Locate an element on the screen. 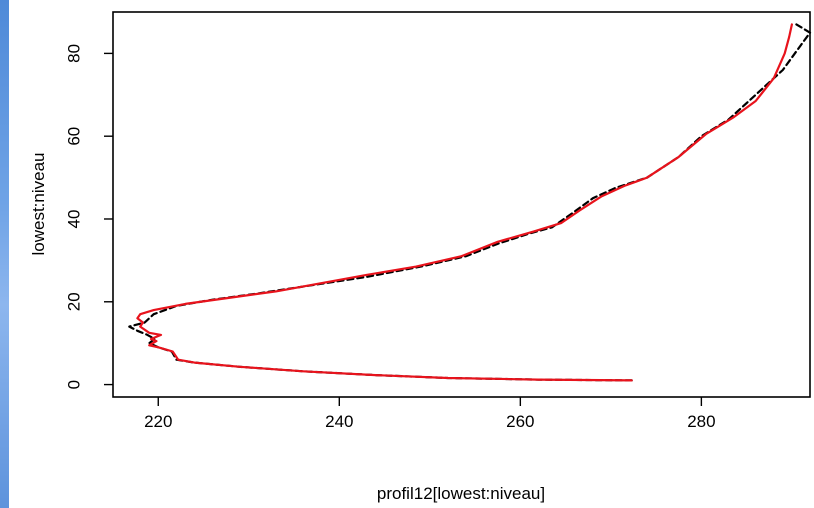 This screenshot has height=508, width=814. y-tick-label: 40 is located at coordinates (73, 219).